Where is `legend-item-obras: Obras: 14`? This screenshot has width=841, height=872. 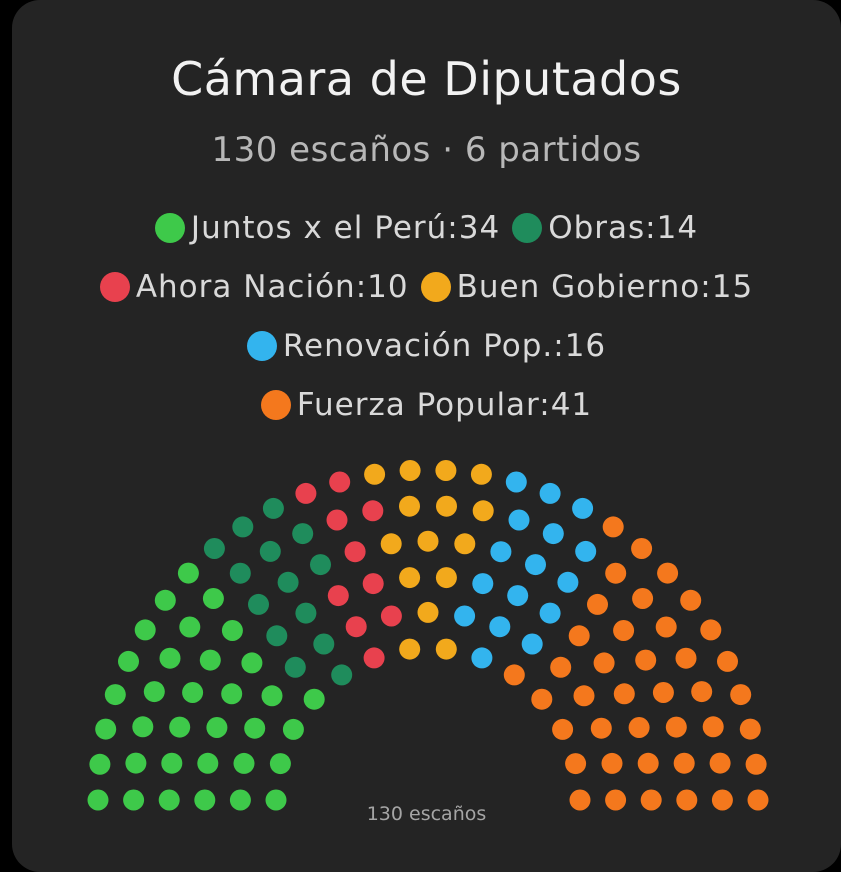 legend-item-obras: Obras: 14 is located at coordinates (605, 228).